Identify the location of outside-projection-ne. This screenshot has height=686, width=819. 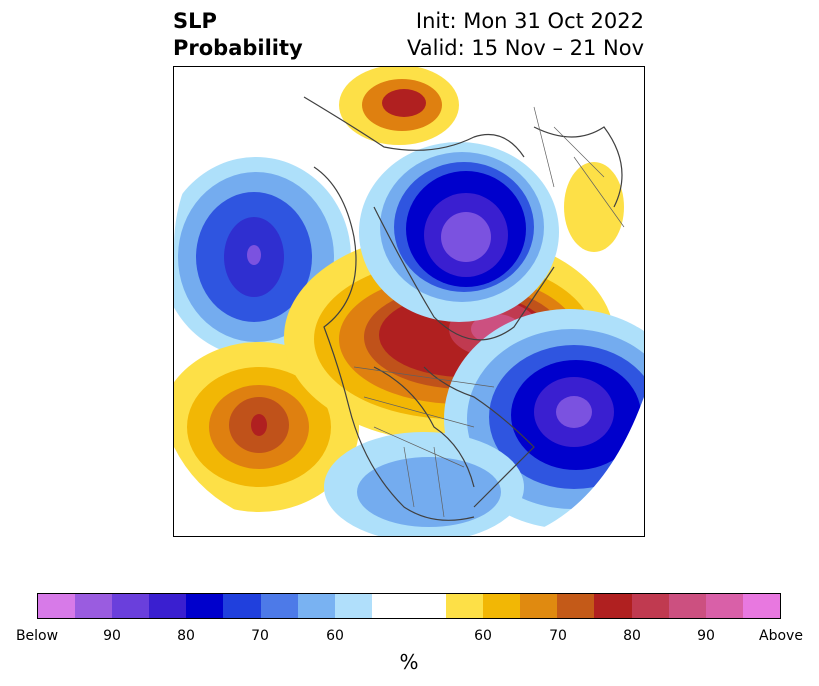
(574, 162).